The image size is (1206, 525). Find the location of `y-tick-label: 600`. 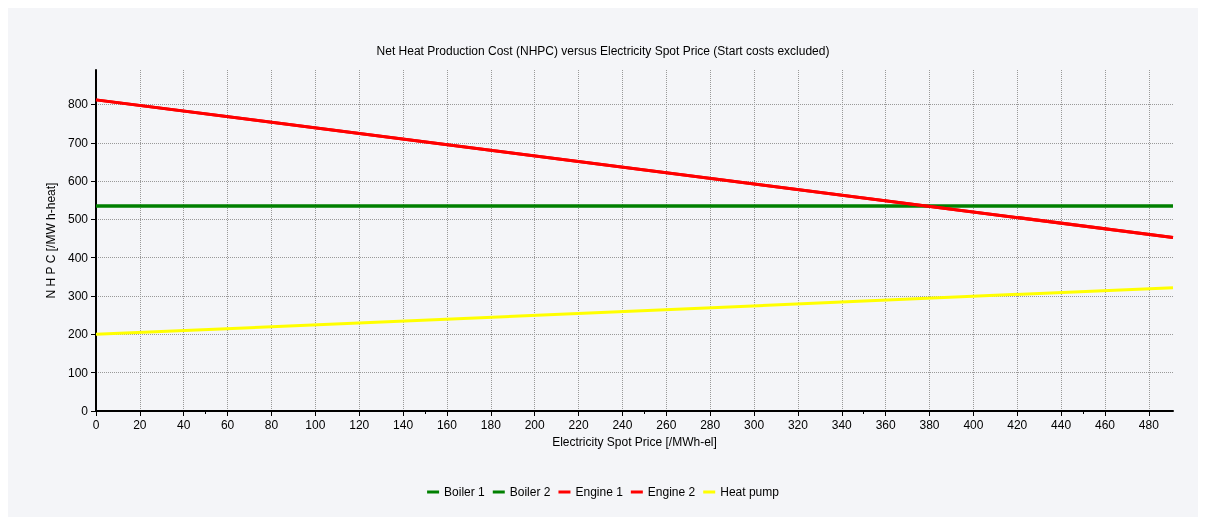

y-tick-label: 600 is located at coordinates (78, 181).